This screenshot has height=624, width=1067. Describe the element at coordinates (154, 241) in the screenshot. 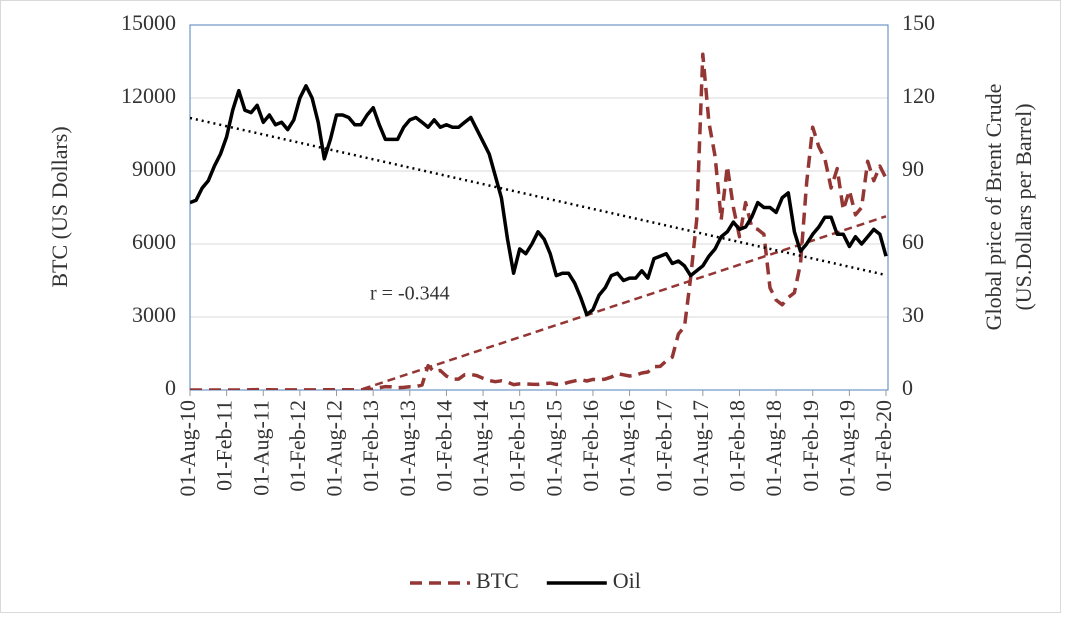

I see `y-tick-label: 6000` at that location.